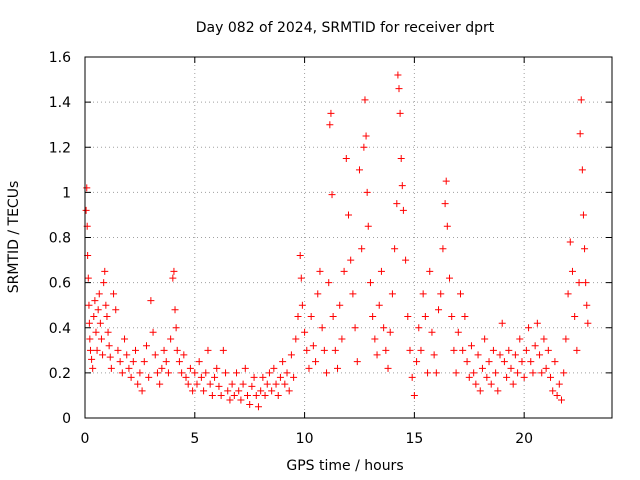 This screenshot has height=480, width=640. Describe the element at coordinates (66, 419) in the screenshot. I see `y-tick-label: 0` at that location.